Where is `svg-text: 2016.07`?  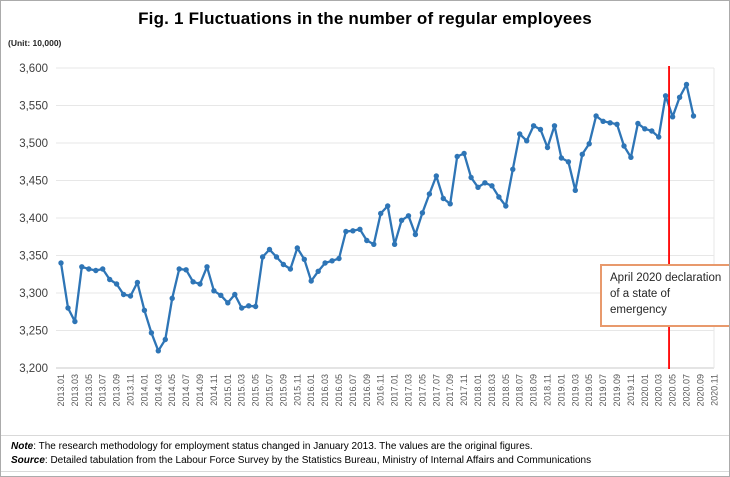
svg-text: 2016.07 is located at coordinates (353, 390).